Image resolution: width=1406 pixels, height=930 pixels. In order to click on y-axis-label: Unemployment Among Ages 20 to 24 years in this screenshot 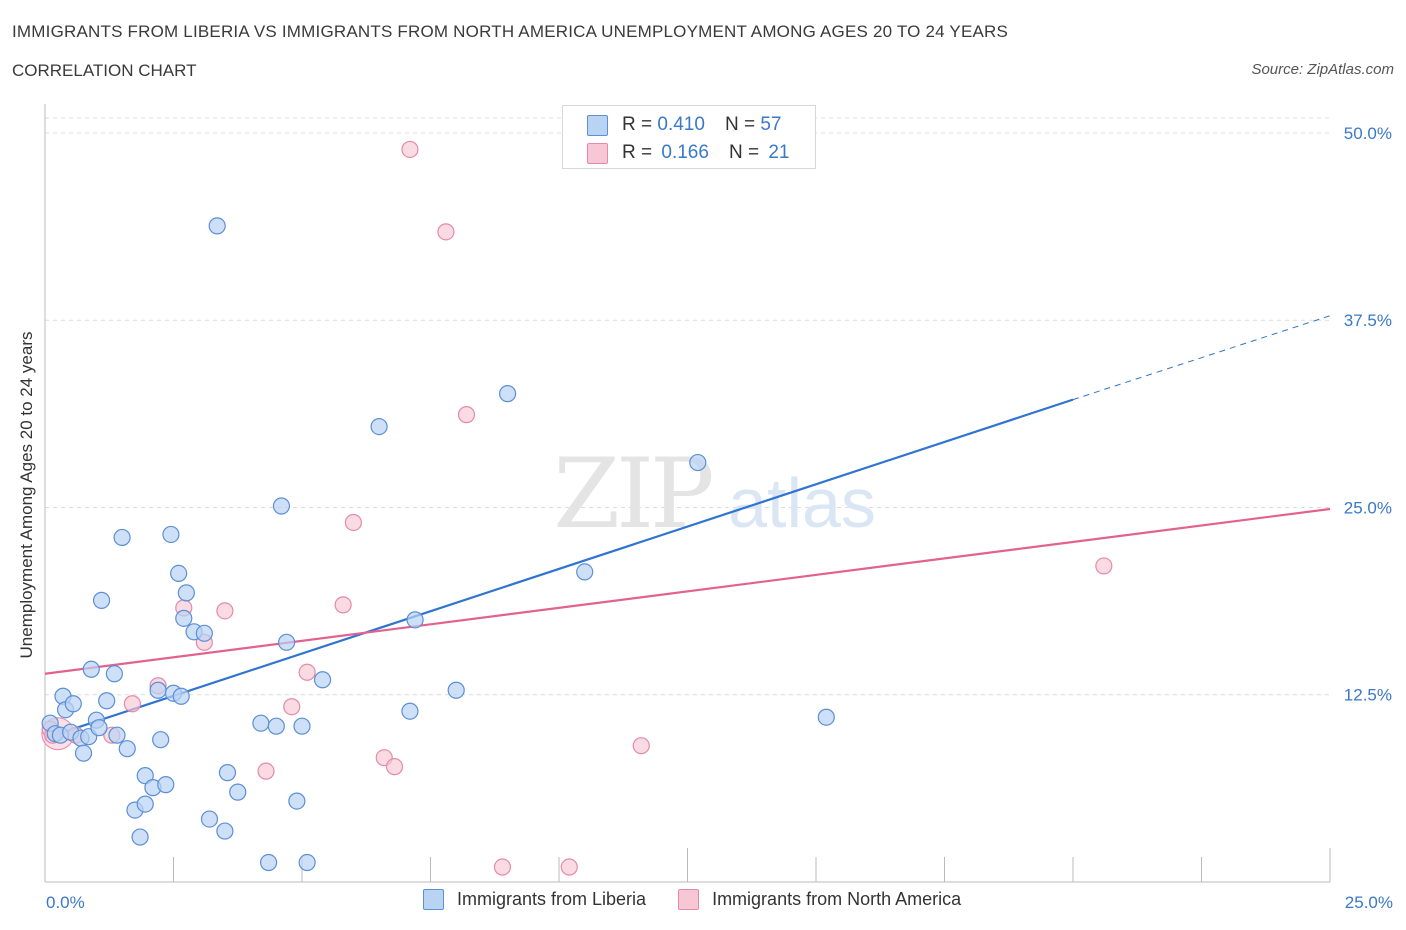, I will do `click(26, 495)`.